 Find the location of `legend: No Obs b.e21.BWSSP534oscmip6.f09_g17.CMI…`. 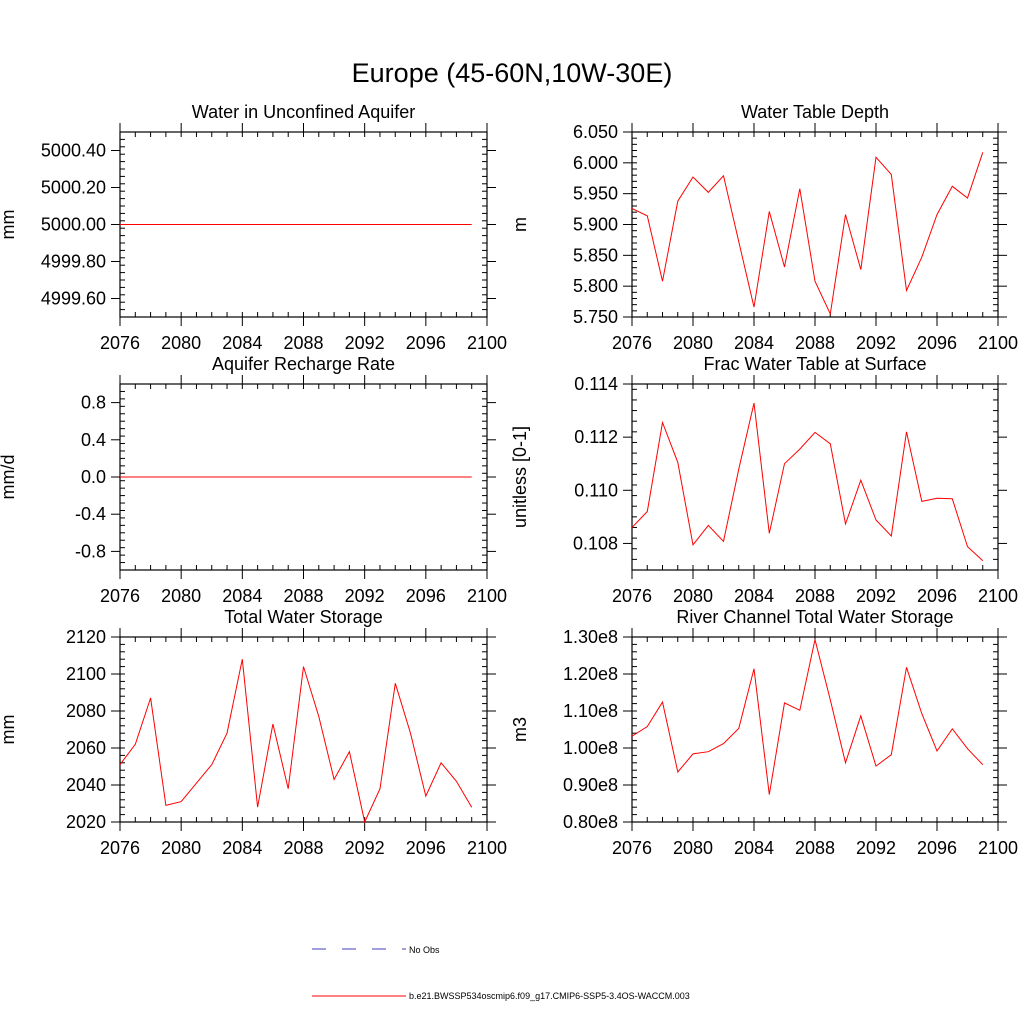

legend: No Obs b.e21.BWSSP534oscmip6.f09_g17.CMI… is located at coordinates (501, 973).